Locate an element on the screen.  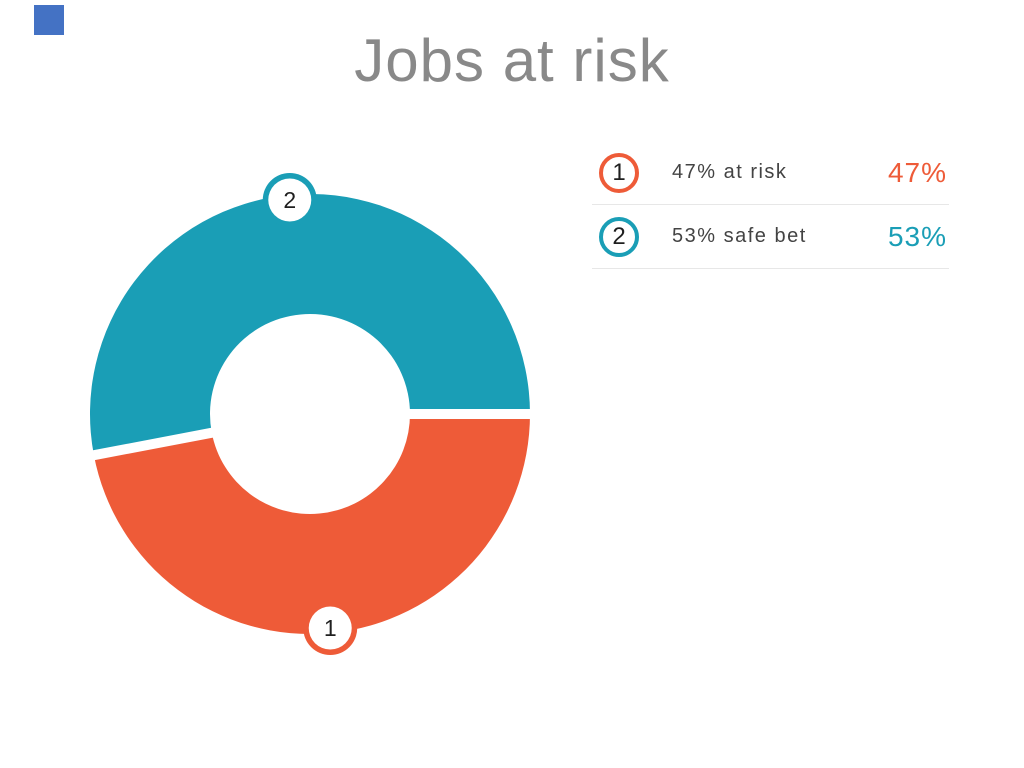
legend-label-safe-bet: 53% safe bet is located at coordinates (739, 236).